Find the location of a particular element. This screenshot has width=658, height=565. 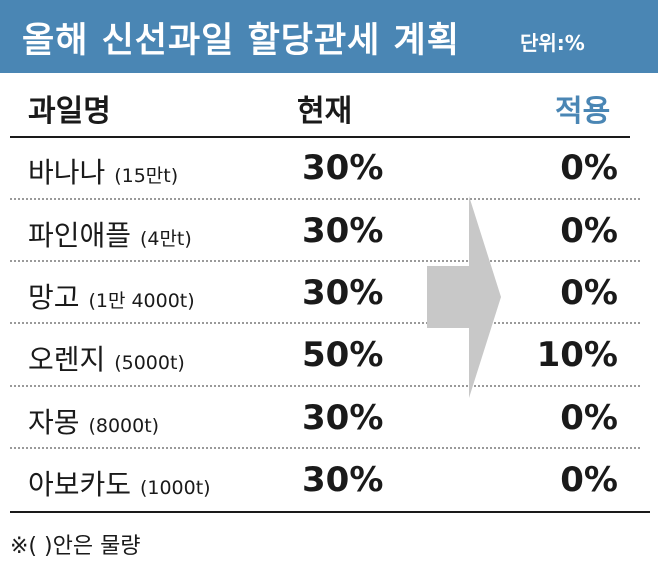

fruit-name: 바나나 is located at coordinates (67, 172).